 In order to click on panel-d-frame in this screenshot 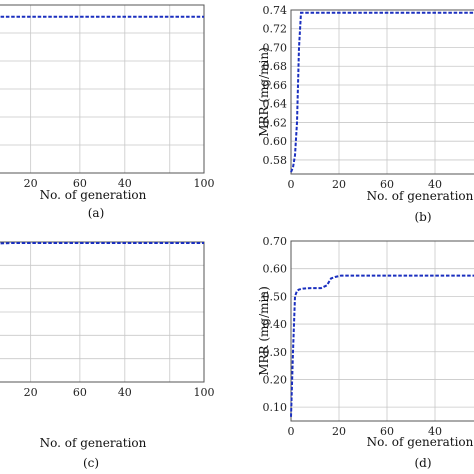, I will do `click(382, 331)`.